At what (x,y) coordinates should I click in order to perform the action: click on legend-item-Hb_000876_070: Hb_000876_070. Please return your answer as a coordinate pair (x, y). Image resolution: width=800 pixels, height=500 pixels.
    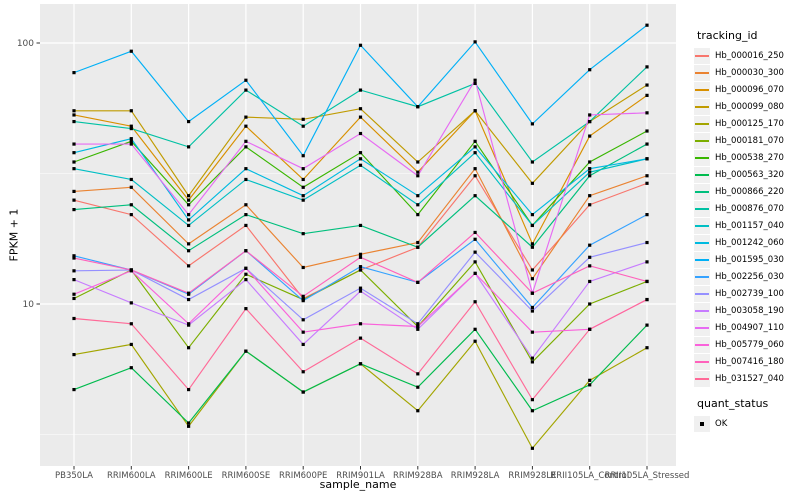
    Looking at the image, I should click on (747, 208).